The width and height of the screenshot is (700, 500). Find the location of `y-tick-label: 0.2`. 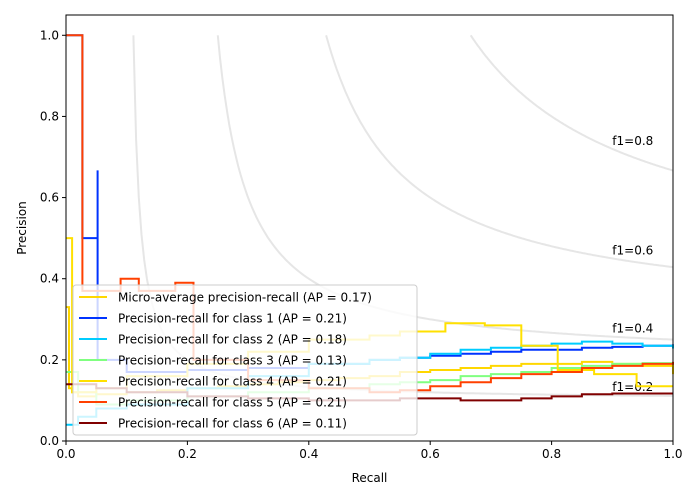

y-tick-label: 0.2 is located at coordinates (49, 360).